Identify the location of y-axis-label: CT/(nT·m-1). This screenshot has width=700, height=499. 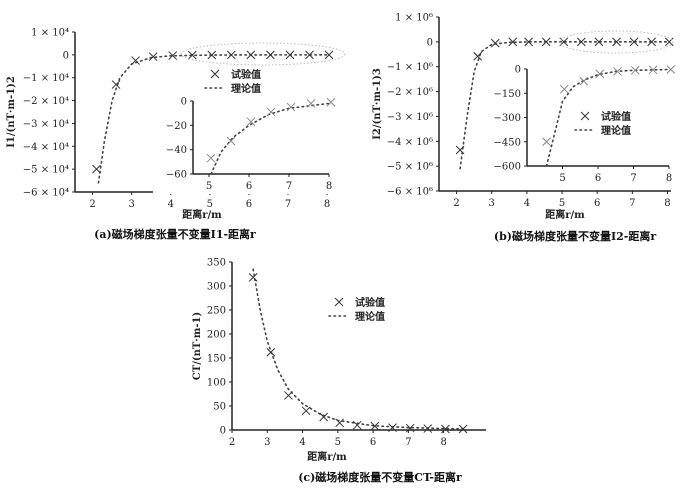
(197, 346).